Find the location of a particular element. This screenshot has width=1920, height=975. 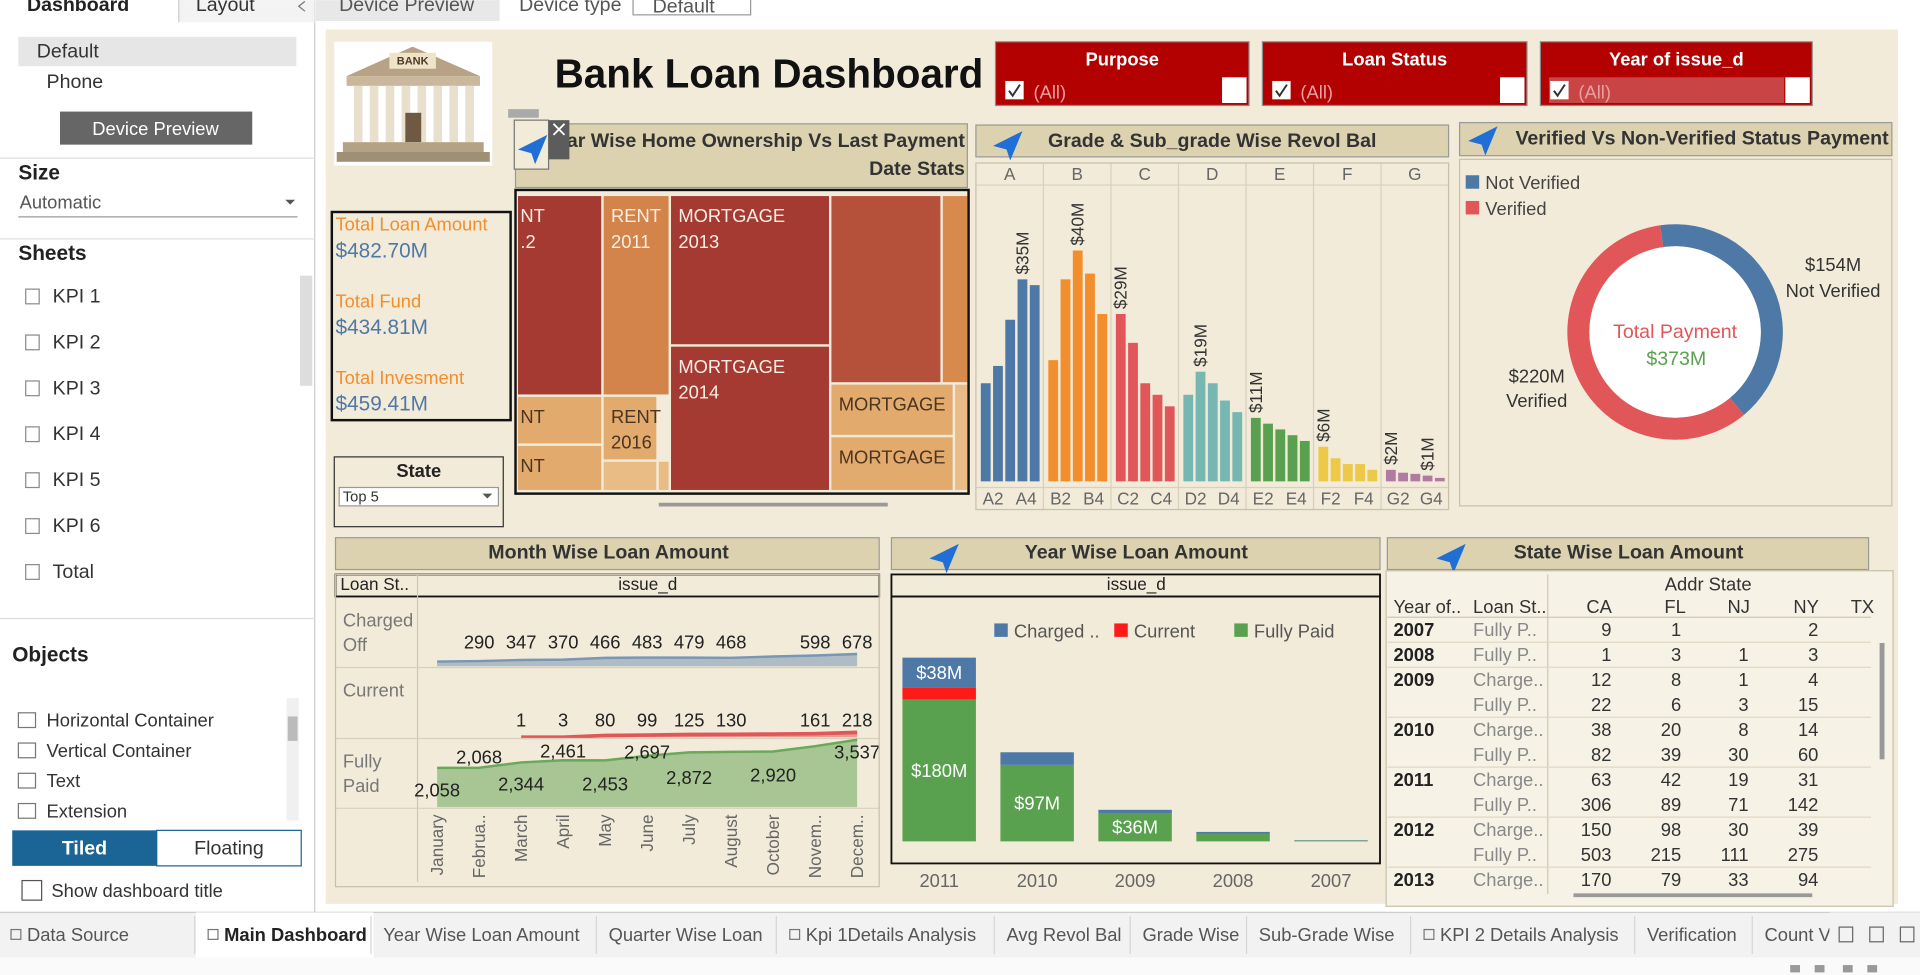

sheet-tab: Year Wise Loan Amount is located at coordinates (481, 934).